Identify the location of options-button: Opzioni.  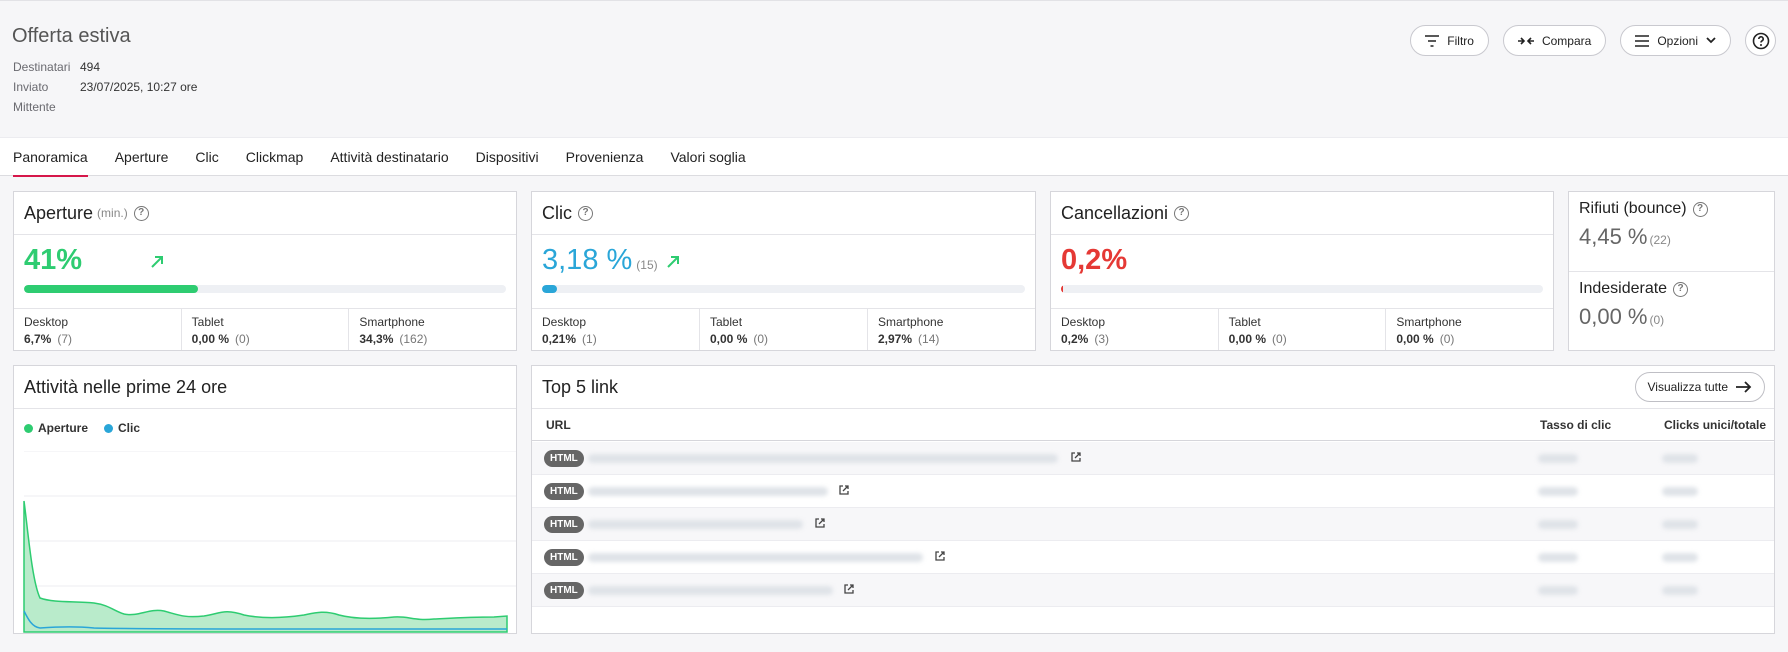
(1675, 40).